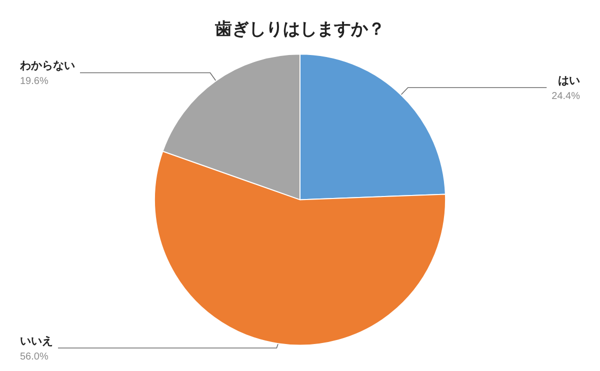 The height and width of the screenshot is (371, 600). I want to click on data-label: 24.4%, so click(566, 96).